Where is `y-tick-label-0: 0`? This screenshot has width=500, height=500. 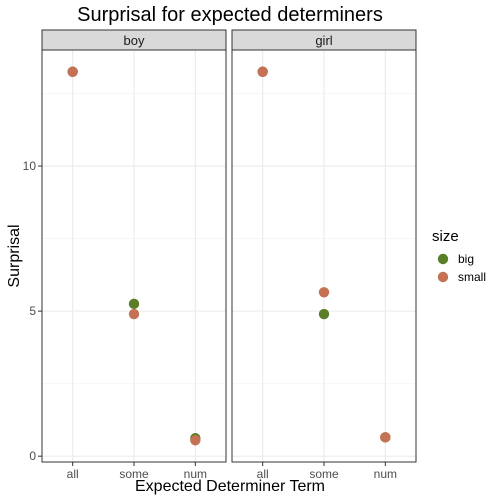 y-tick-label-0: 0 is located at coordinates (32, 456).